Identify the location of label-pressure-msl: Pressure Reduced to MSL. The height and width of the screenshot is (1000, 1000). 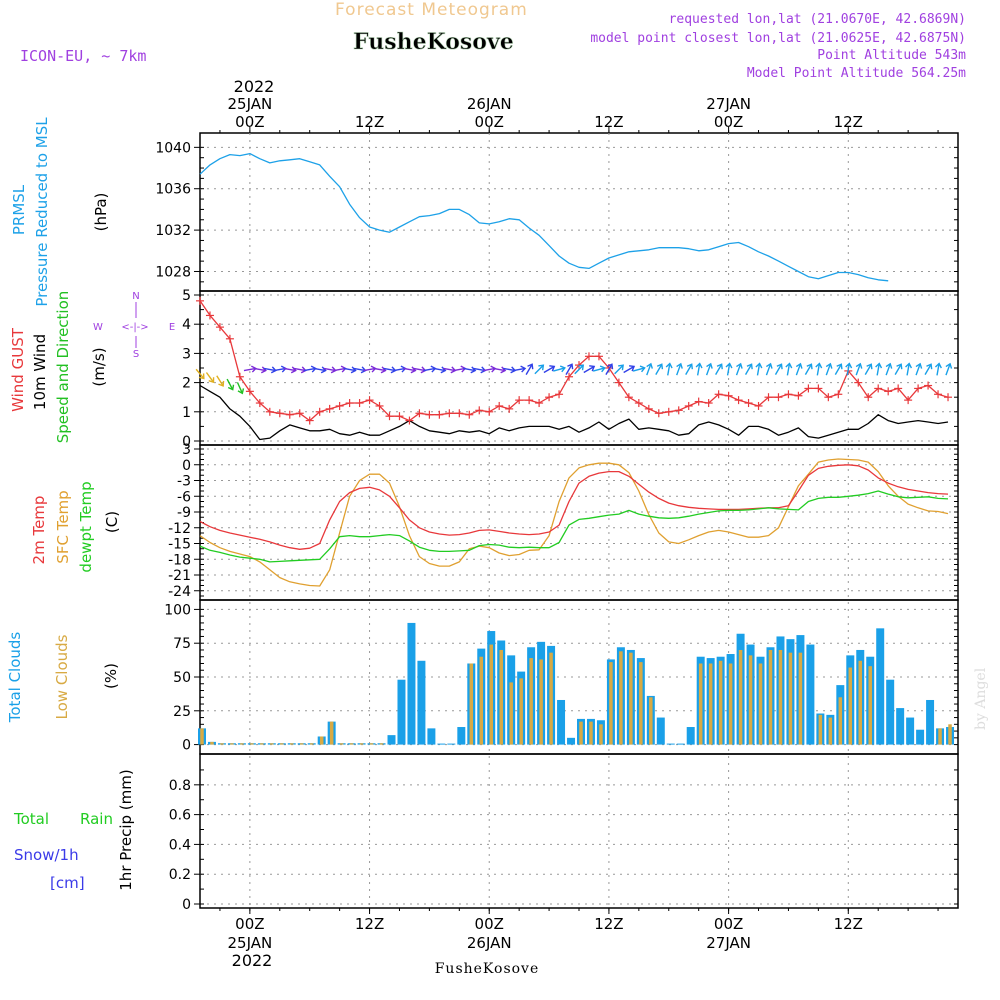
(42, 212).